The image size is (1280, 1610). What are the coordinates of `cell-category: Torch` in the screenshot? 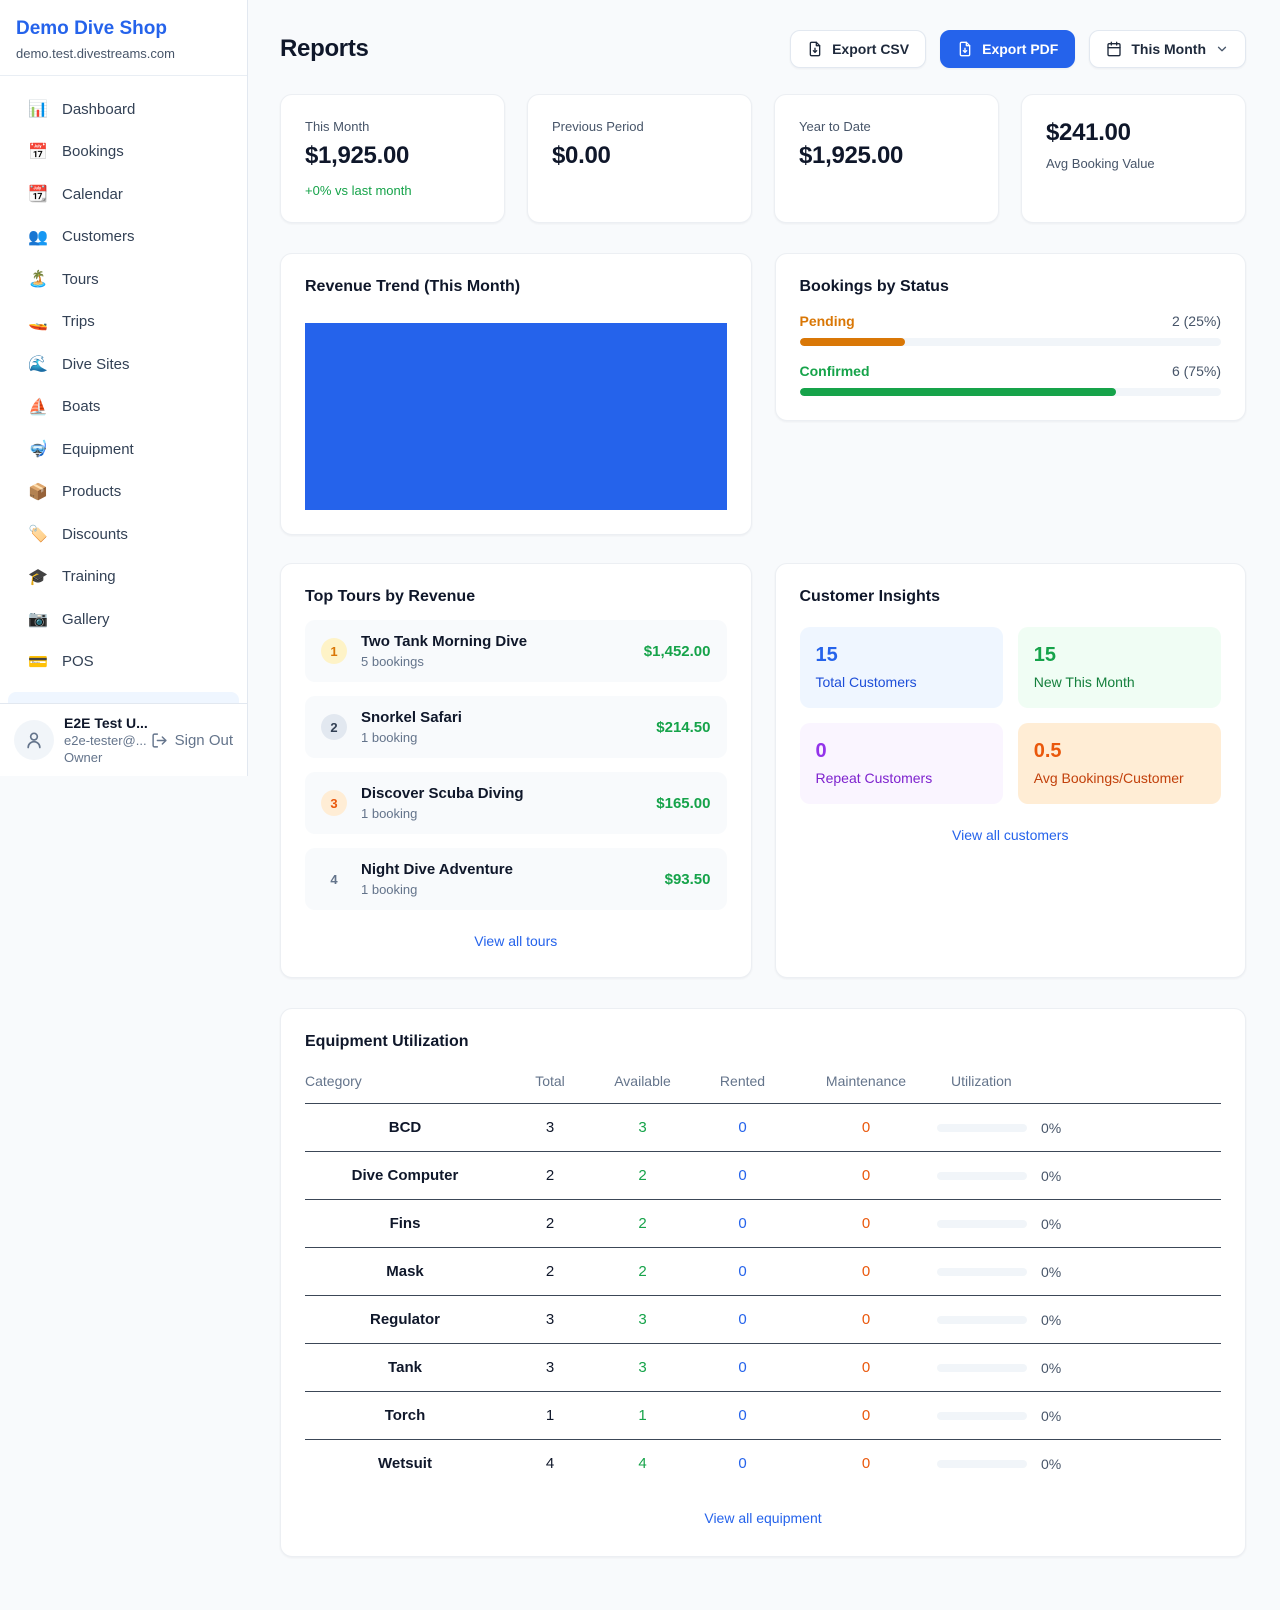 It's located at (405, 1415).